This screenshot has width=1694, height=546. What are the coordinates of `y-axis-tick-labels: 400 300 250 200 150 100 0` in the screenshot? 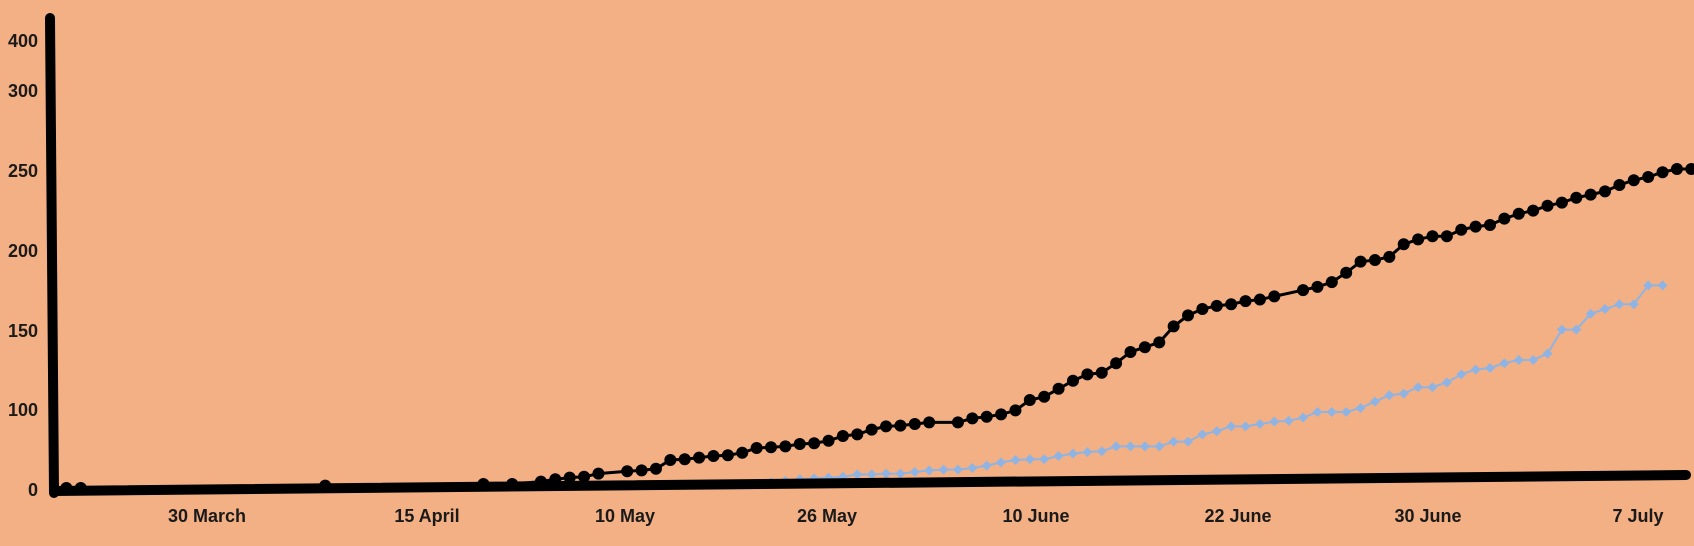 It's located at (23, 265).